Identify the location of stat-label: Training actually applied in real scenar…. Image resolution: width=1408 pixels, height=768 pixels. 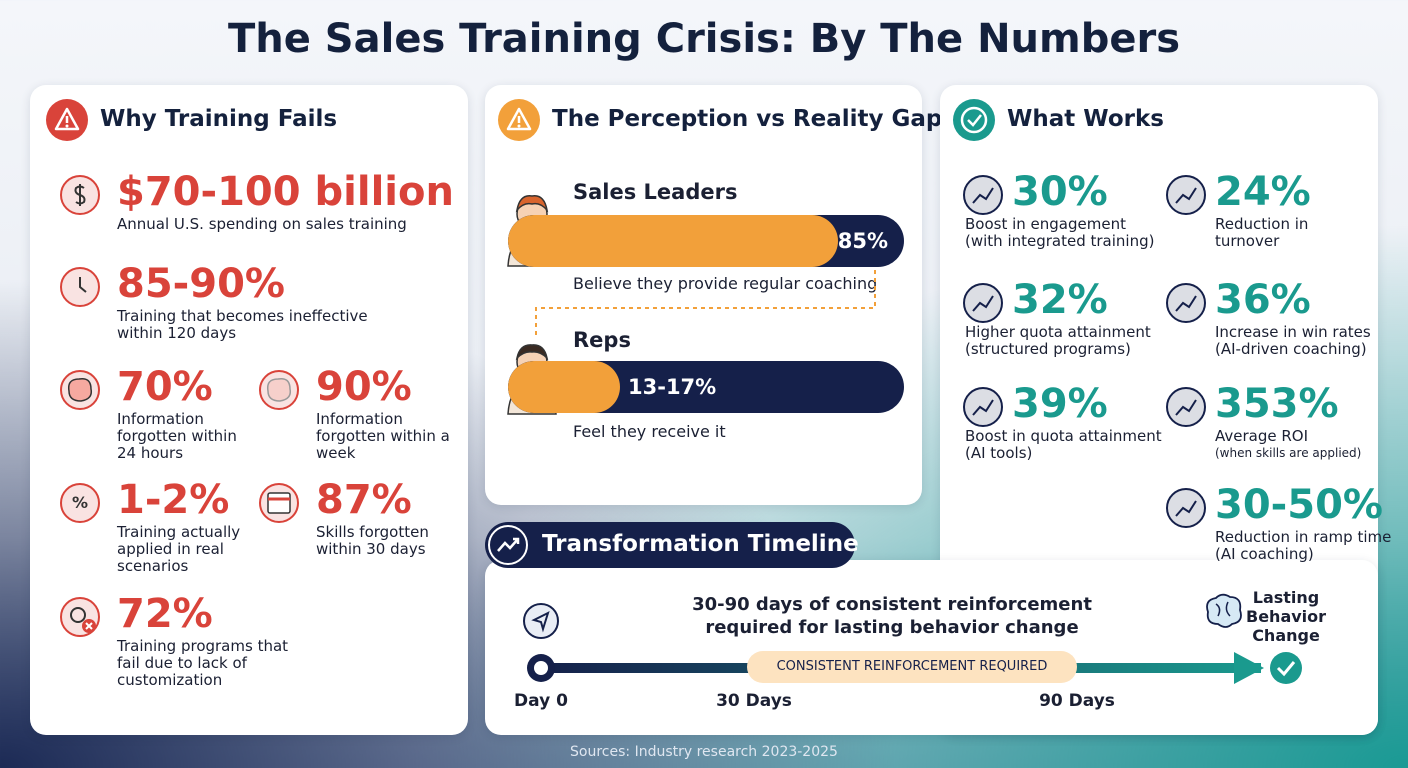
(179, 549).